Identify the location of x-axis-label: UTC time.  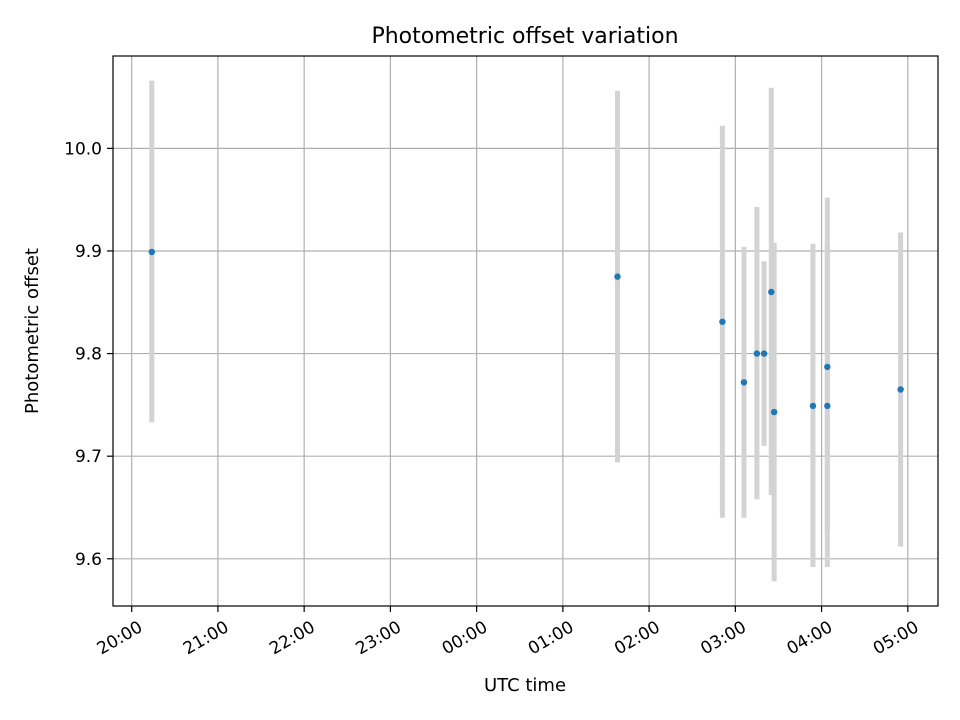
(525, 685).